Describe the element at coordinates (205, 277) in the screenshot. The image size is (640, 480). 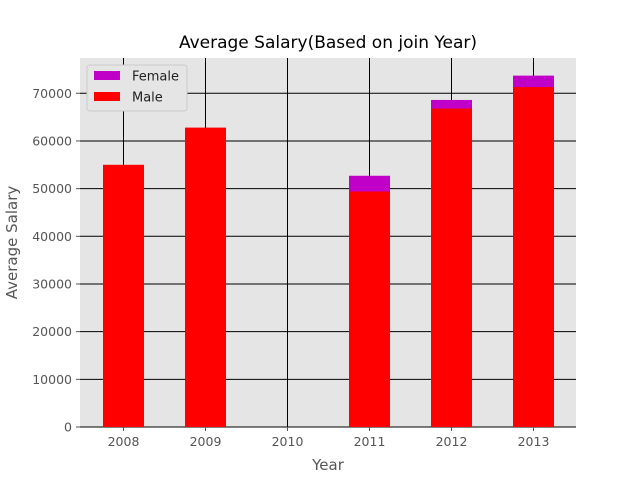
I see `bar-male-2009` at that location.